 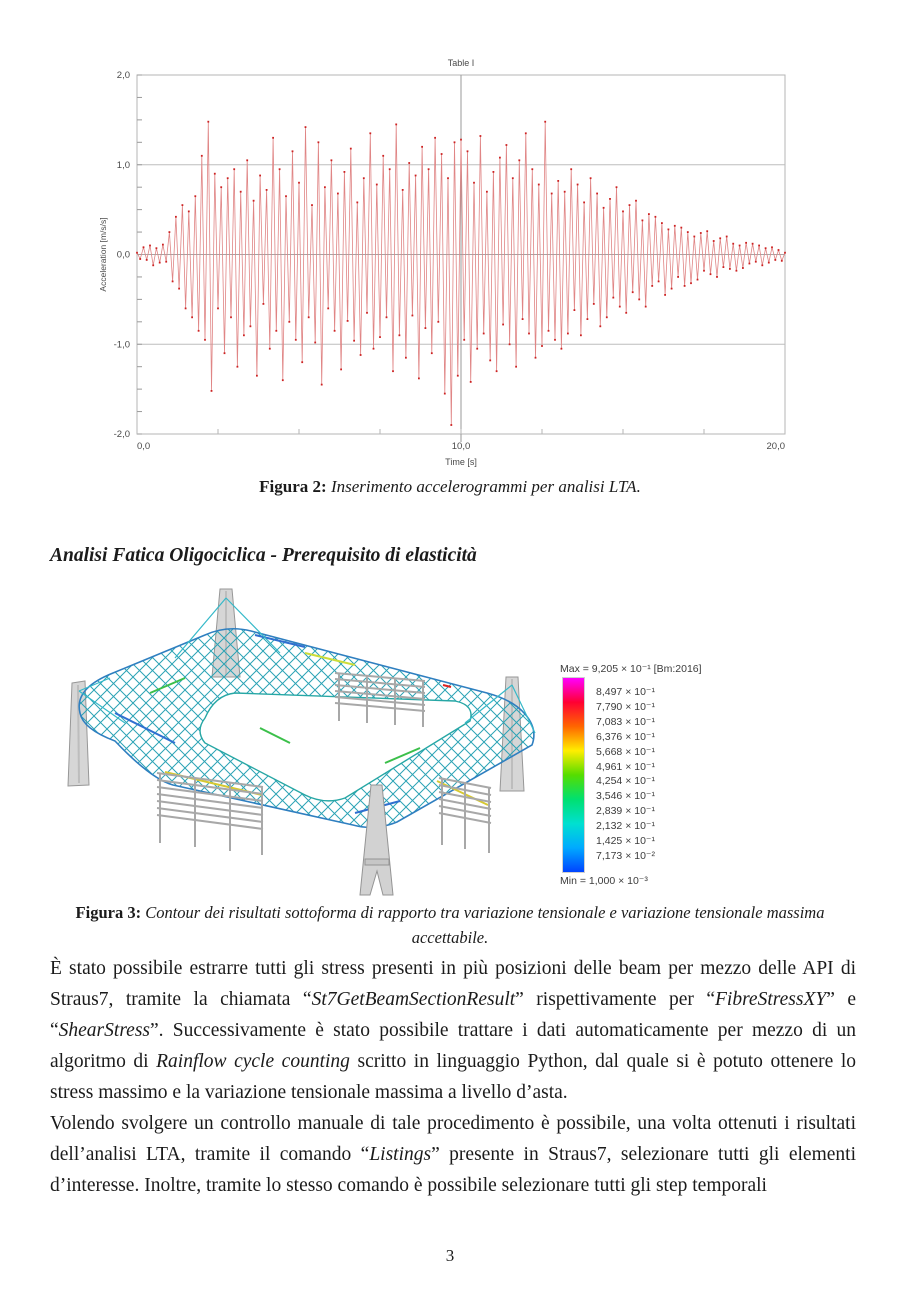 I want to click on pylon-bottom, so click(x=376, y=840).